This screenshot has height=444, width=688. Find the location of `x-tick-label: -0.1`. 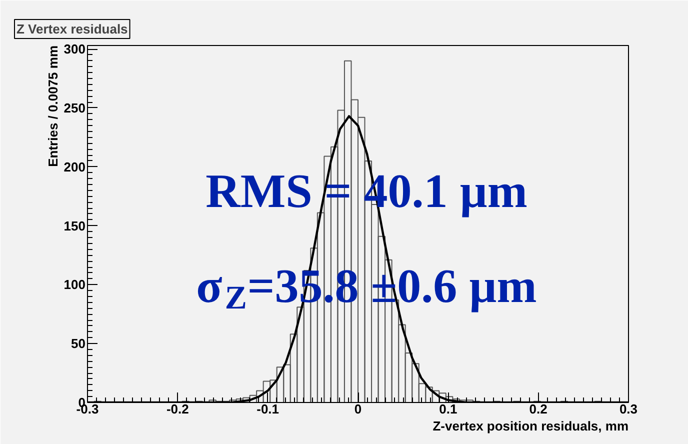

x-tick-label: -0.1 is located at coordinates (268, 409).